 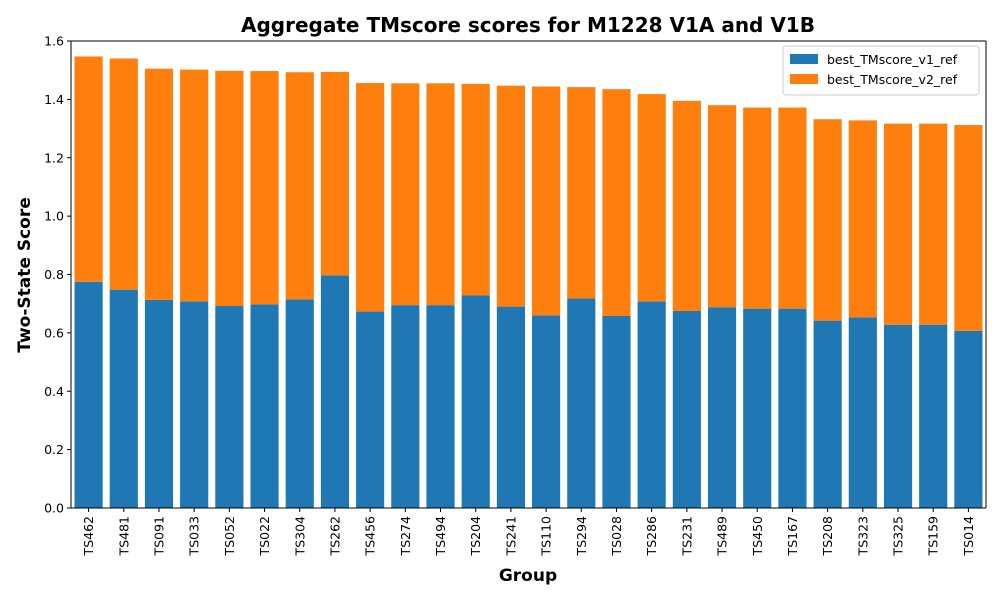 What do you see at coordinates (827, 220) in the screenshot?
I see `bar-v2-TS208` at bounding box center [827, 220].